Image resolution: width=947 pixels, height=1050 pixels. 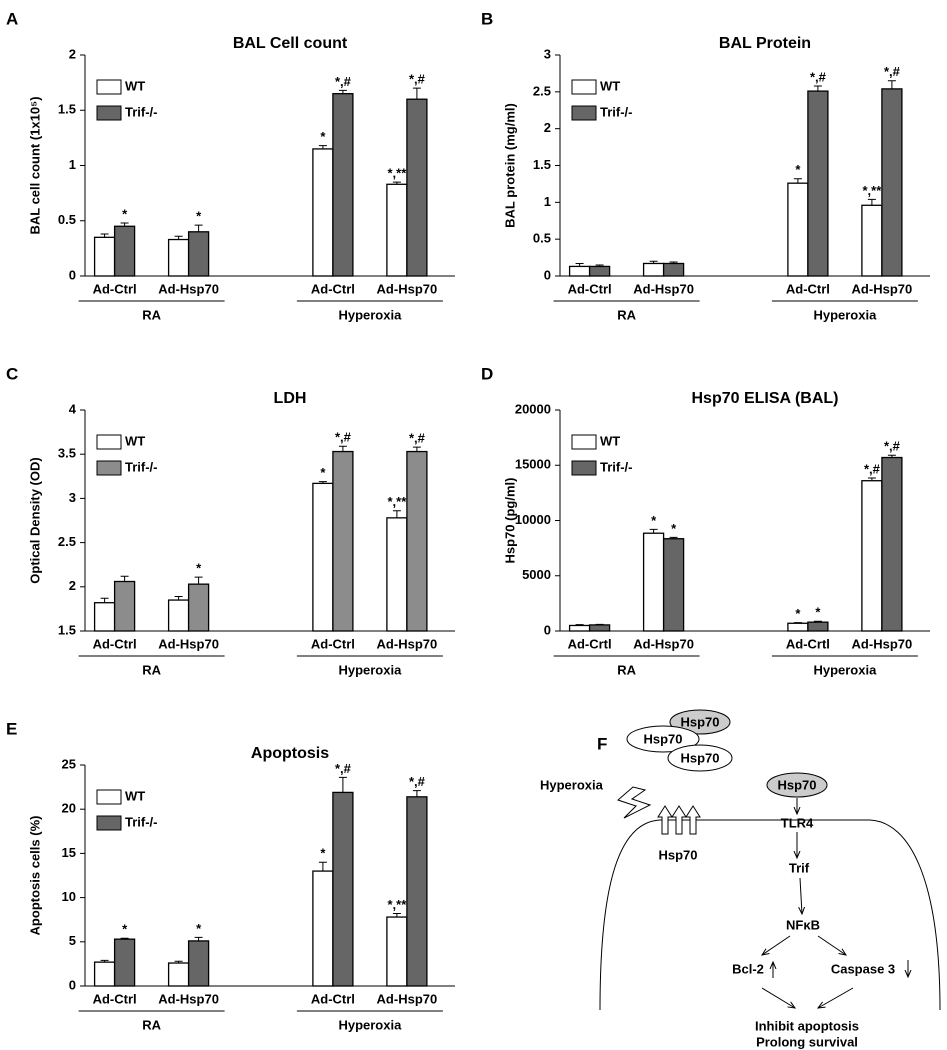 I want to click on hsp70-induced: Hsp70, so click(x=677, y=854).